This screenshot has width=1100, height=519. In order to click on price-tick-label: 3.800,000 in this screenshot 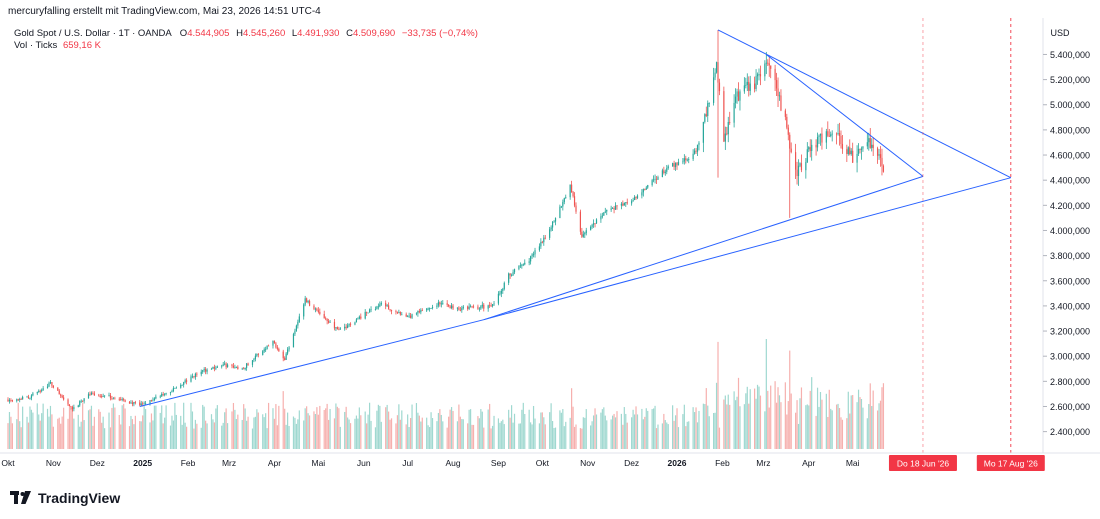, I will do `click(1070, 256)`.